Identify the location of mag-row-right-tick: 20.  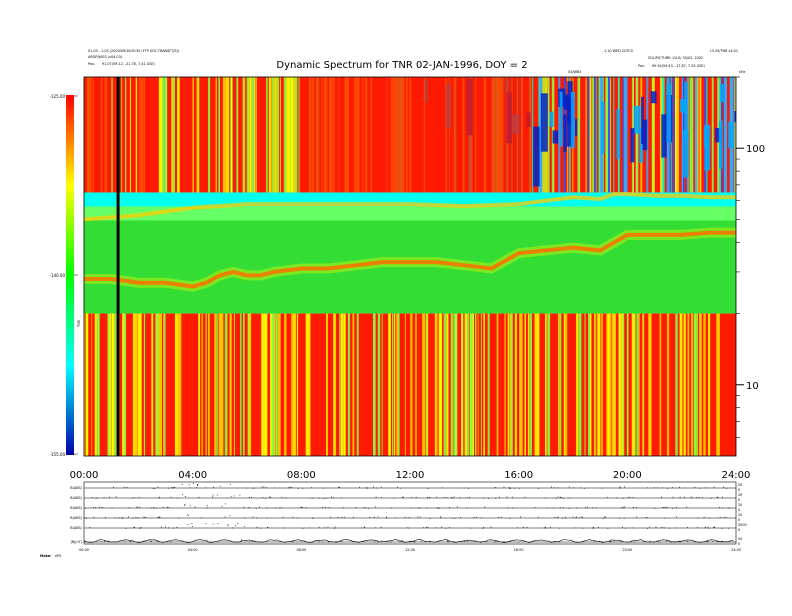
(740, 515).